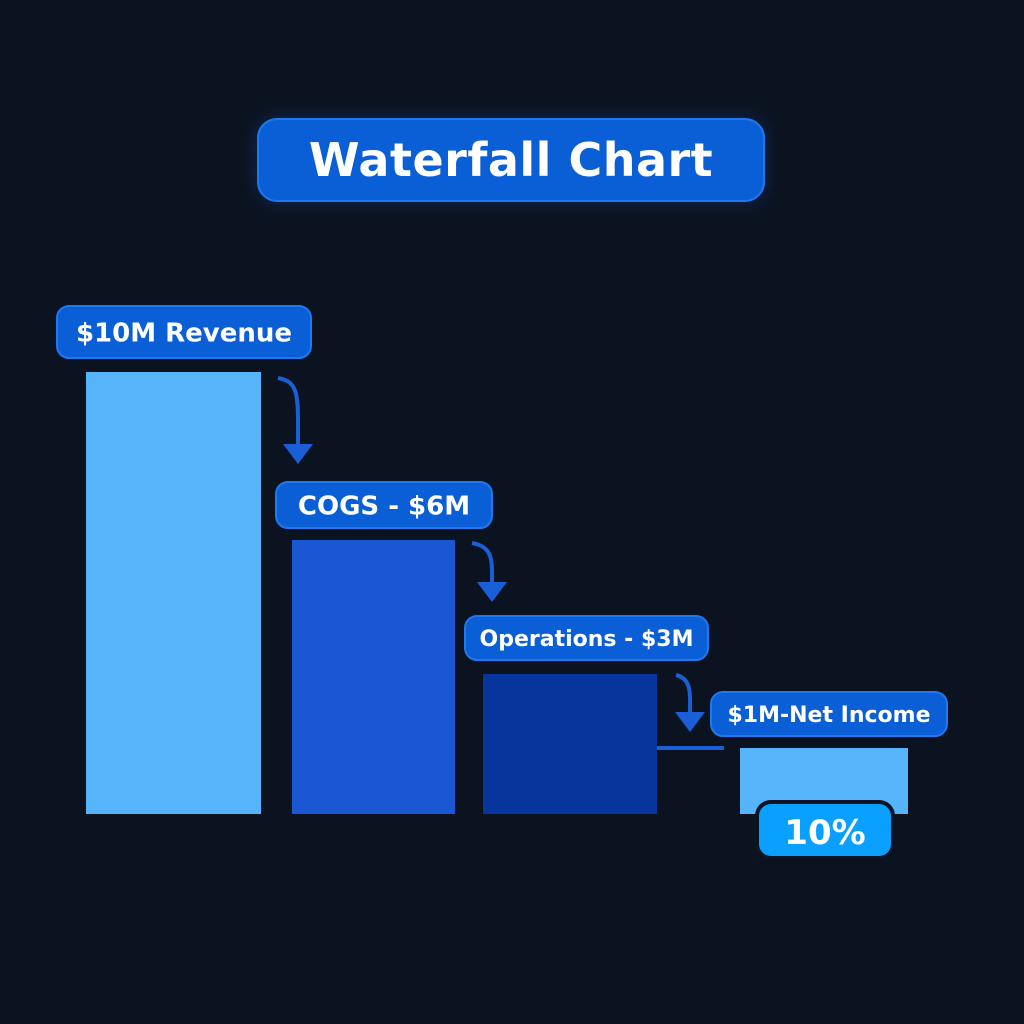  I want to click on percent-pill, so click(825, 830).